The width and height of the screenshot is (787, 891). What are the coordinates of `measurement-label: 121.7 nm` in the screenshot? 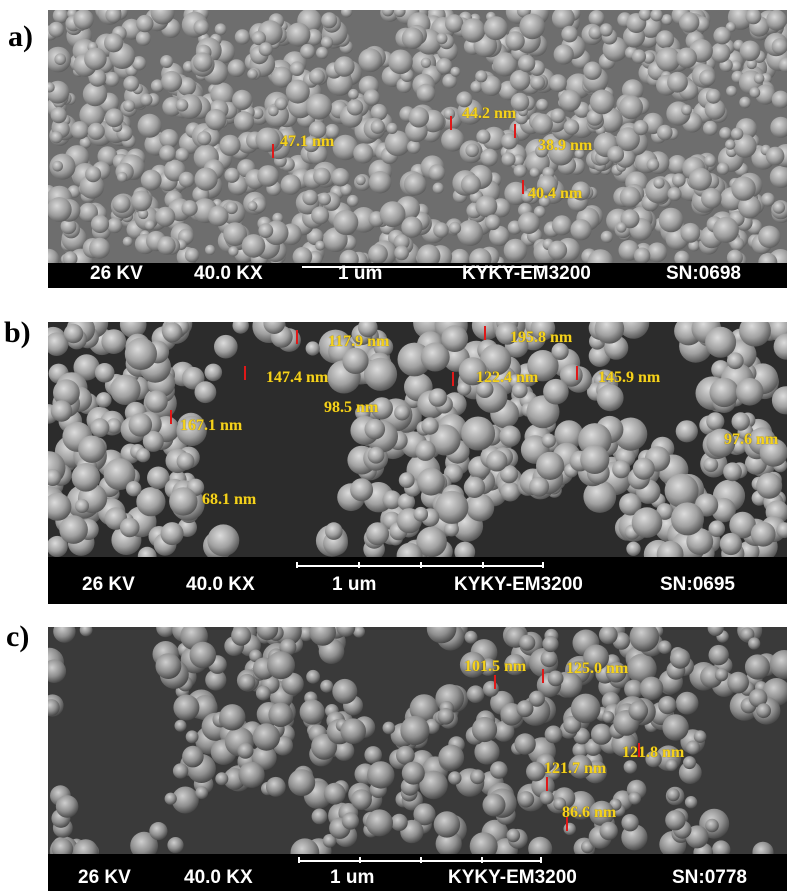 It's located at (575, 768).